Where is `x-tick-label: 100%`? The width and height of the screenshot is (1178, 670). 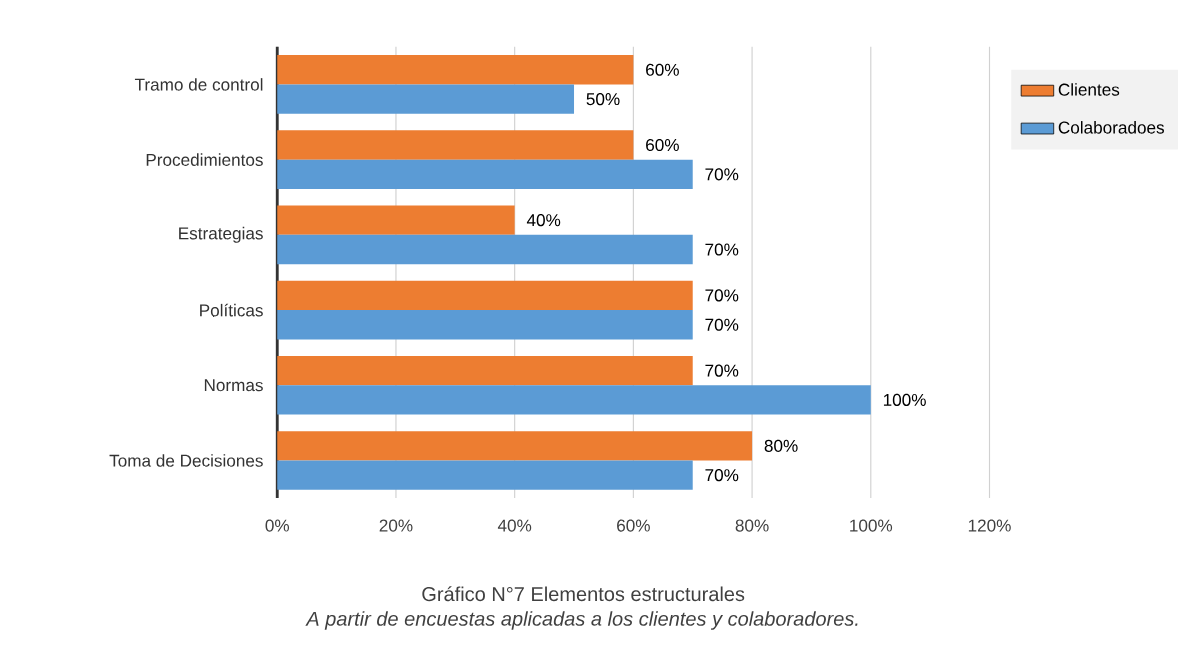
x-tick-label: 100% is located at coordinates (871, 525).